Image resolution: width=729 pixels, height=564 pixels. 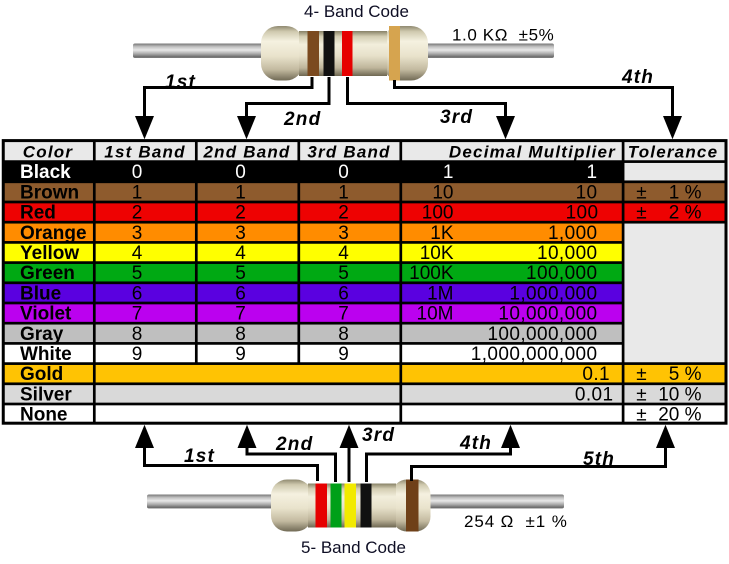 What do you see at coordinates (437, 253) in the screenshot?
I see `svg-text: 10K` at bounding box center [437, 253].